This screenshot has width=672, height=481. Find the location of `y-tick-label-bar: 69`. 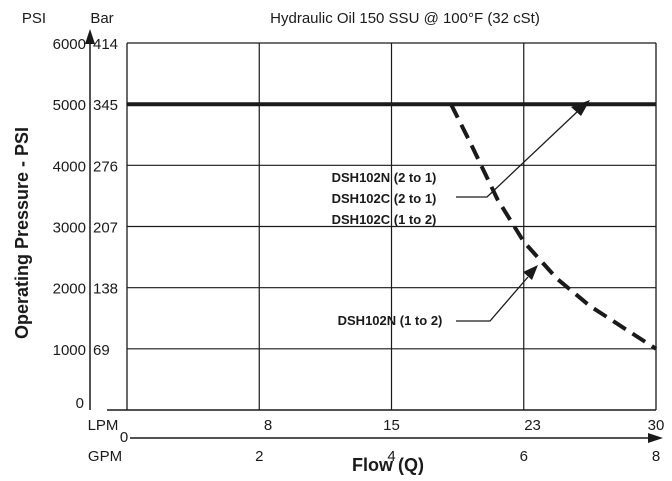

y-tick-label-bar: 69 is located at coordinates (101, 350).